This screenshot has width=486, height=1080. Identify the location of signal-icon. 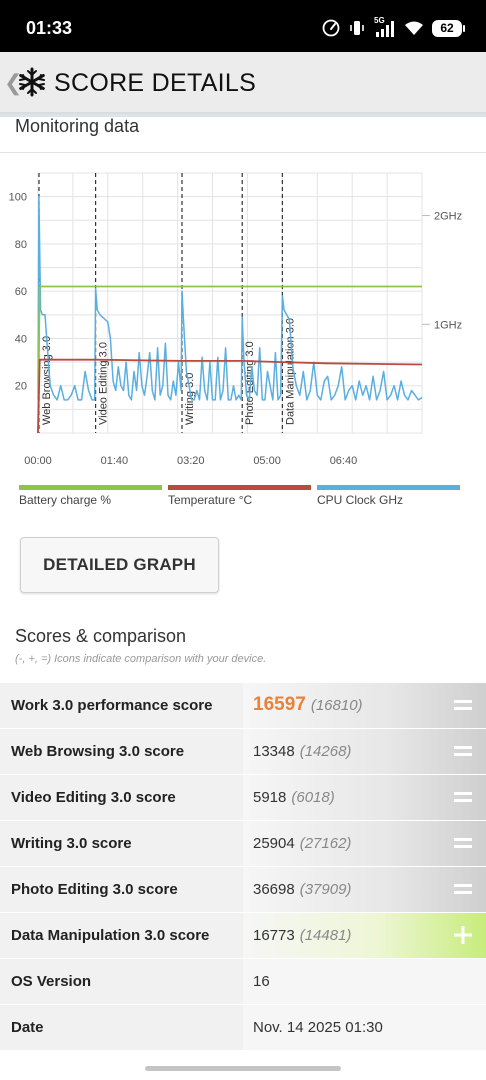
(385, 29).